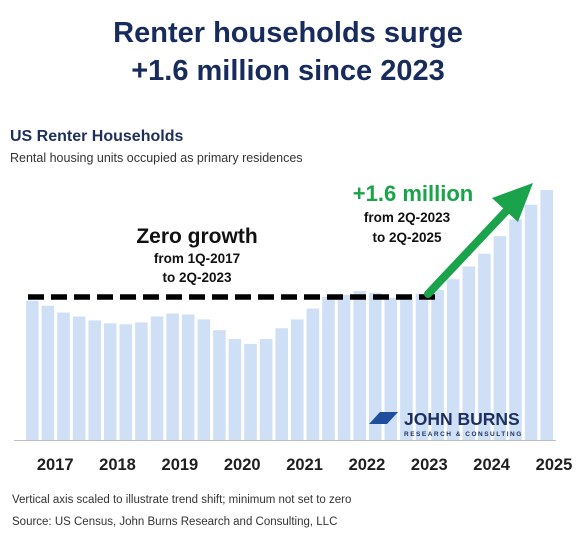  Describe the element at coordinates (512, 202) in the screenshot. I see `surge-arrow-head` at that location.